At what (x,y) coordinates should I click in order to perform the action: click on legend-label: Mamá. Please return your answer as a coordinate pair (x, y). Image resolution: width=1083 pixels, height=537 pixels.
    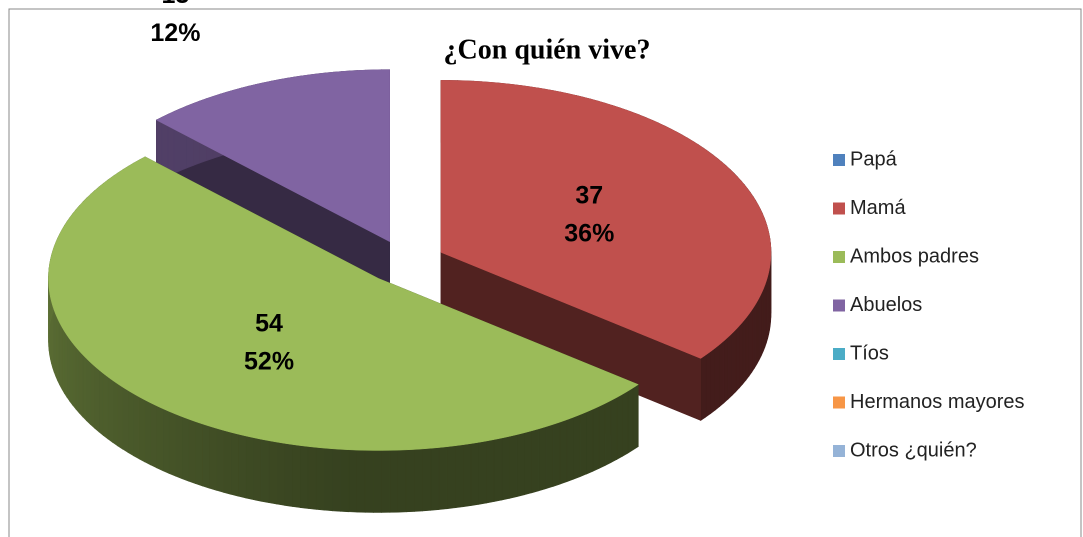
    Looking at the image, I should click on (878, 208).